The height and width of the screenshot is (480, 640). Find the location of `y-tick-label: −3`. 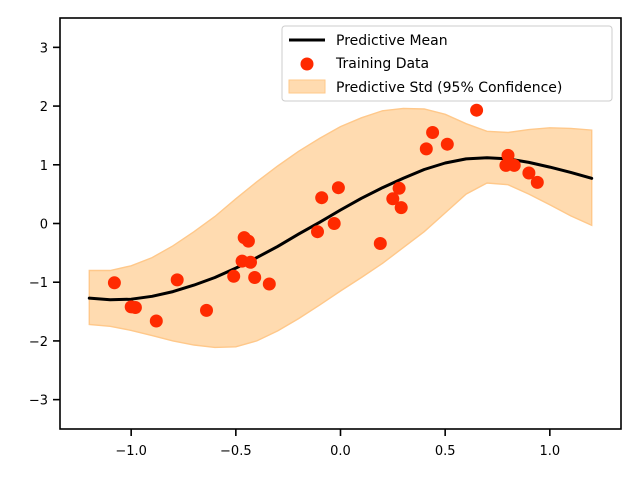

y-tick-label: −3 is located at coordinates (38, 401).